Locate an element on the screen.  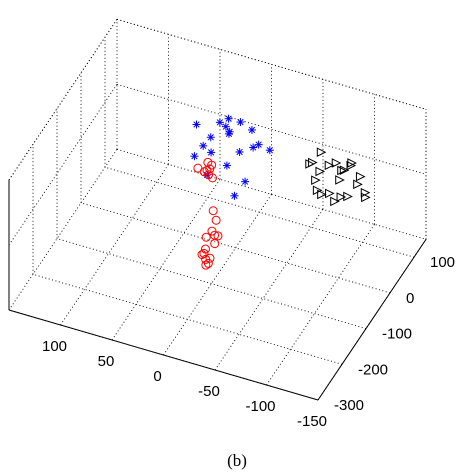
y-tick-label: -200 is located at coordinates (373, 369).